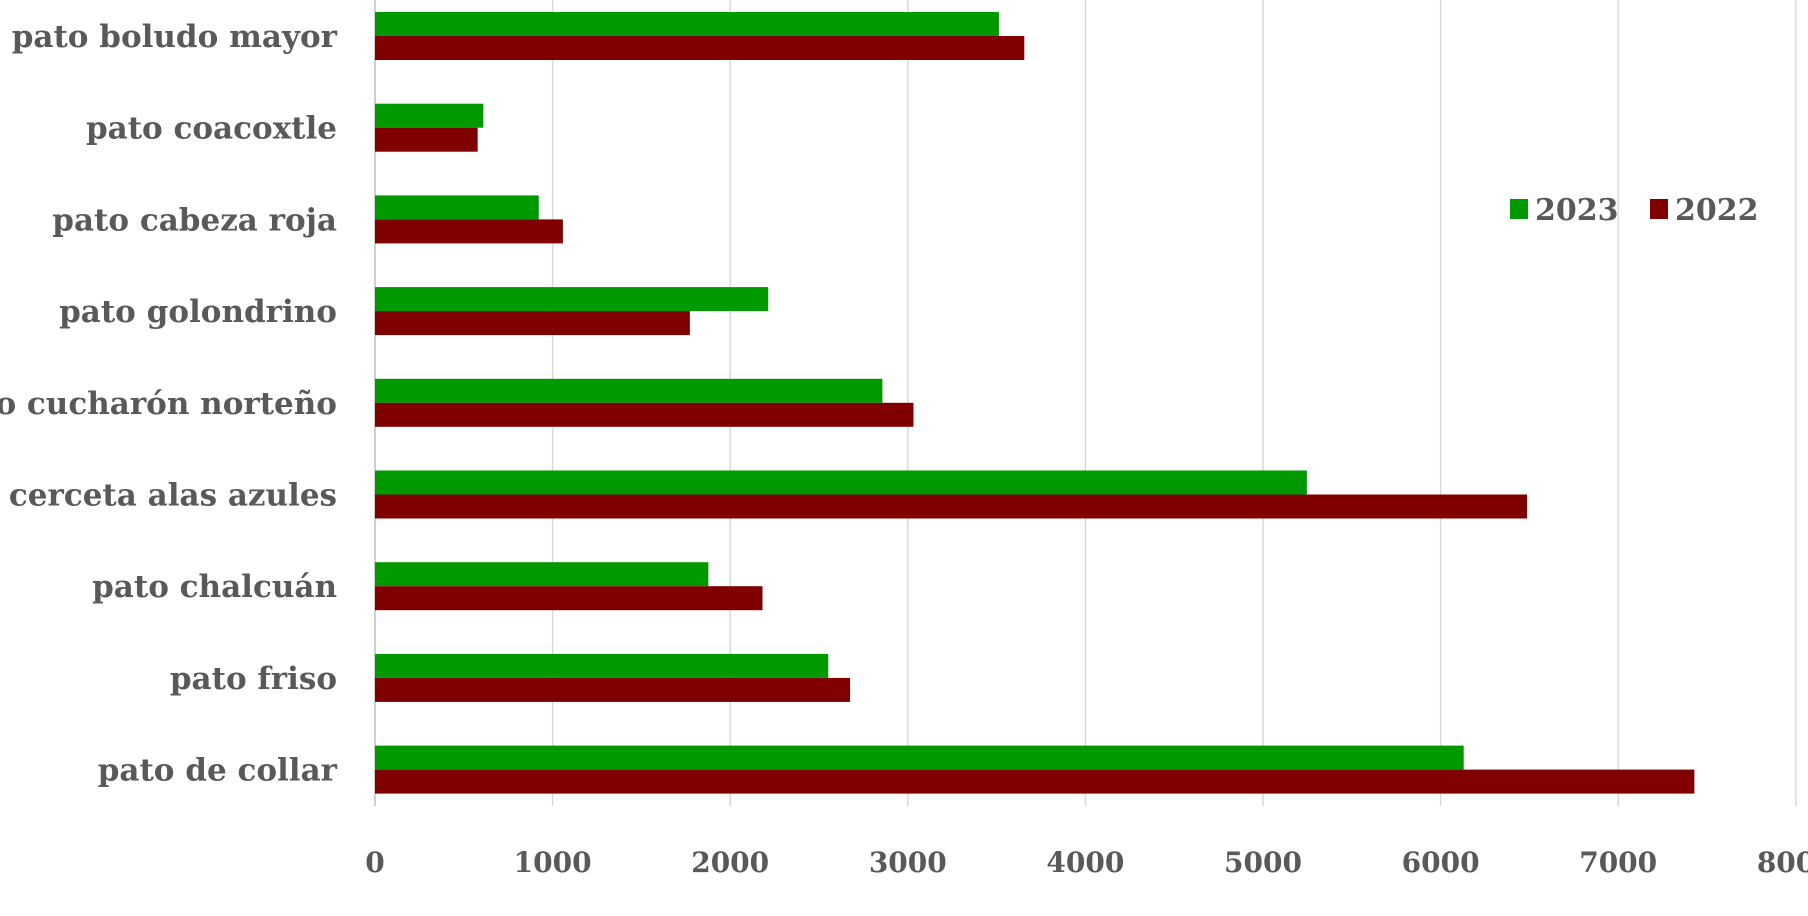 This screenshot has width=1808, height=916. I want to click on x-tick-label: 2000, so click(730, 862).